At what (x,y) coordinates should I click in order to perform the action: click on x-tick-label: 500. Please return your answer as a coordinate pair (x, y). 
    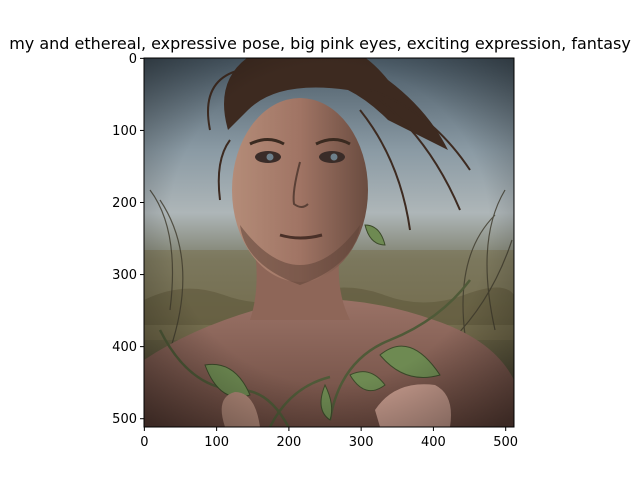
    Looking at the image, I should click on (505, 442).